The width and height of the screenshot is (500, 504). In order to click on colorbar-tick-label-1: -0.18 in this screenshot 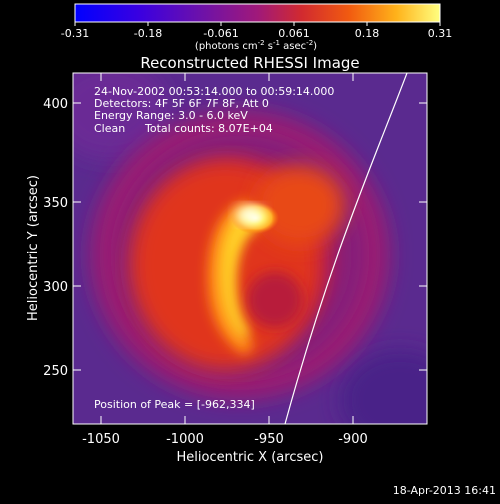, I will do `click(148, 33)`.